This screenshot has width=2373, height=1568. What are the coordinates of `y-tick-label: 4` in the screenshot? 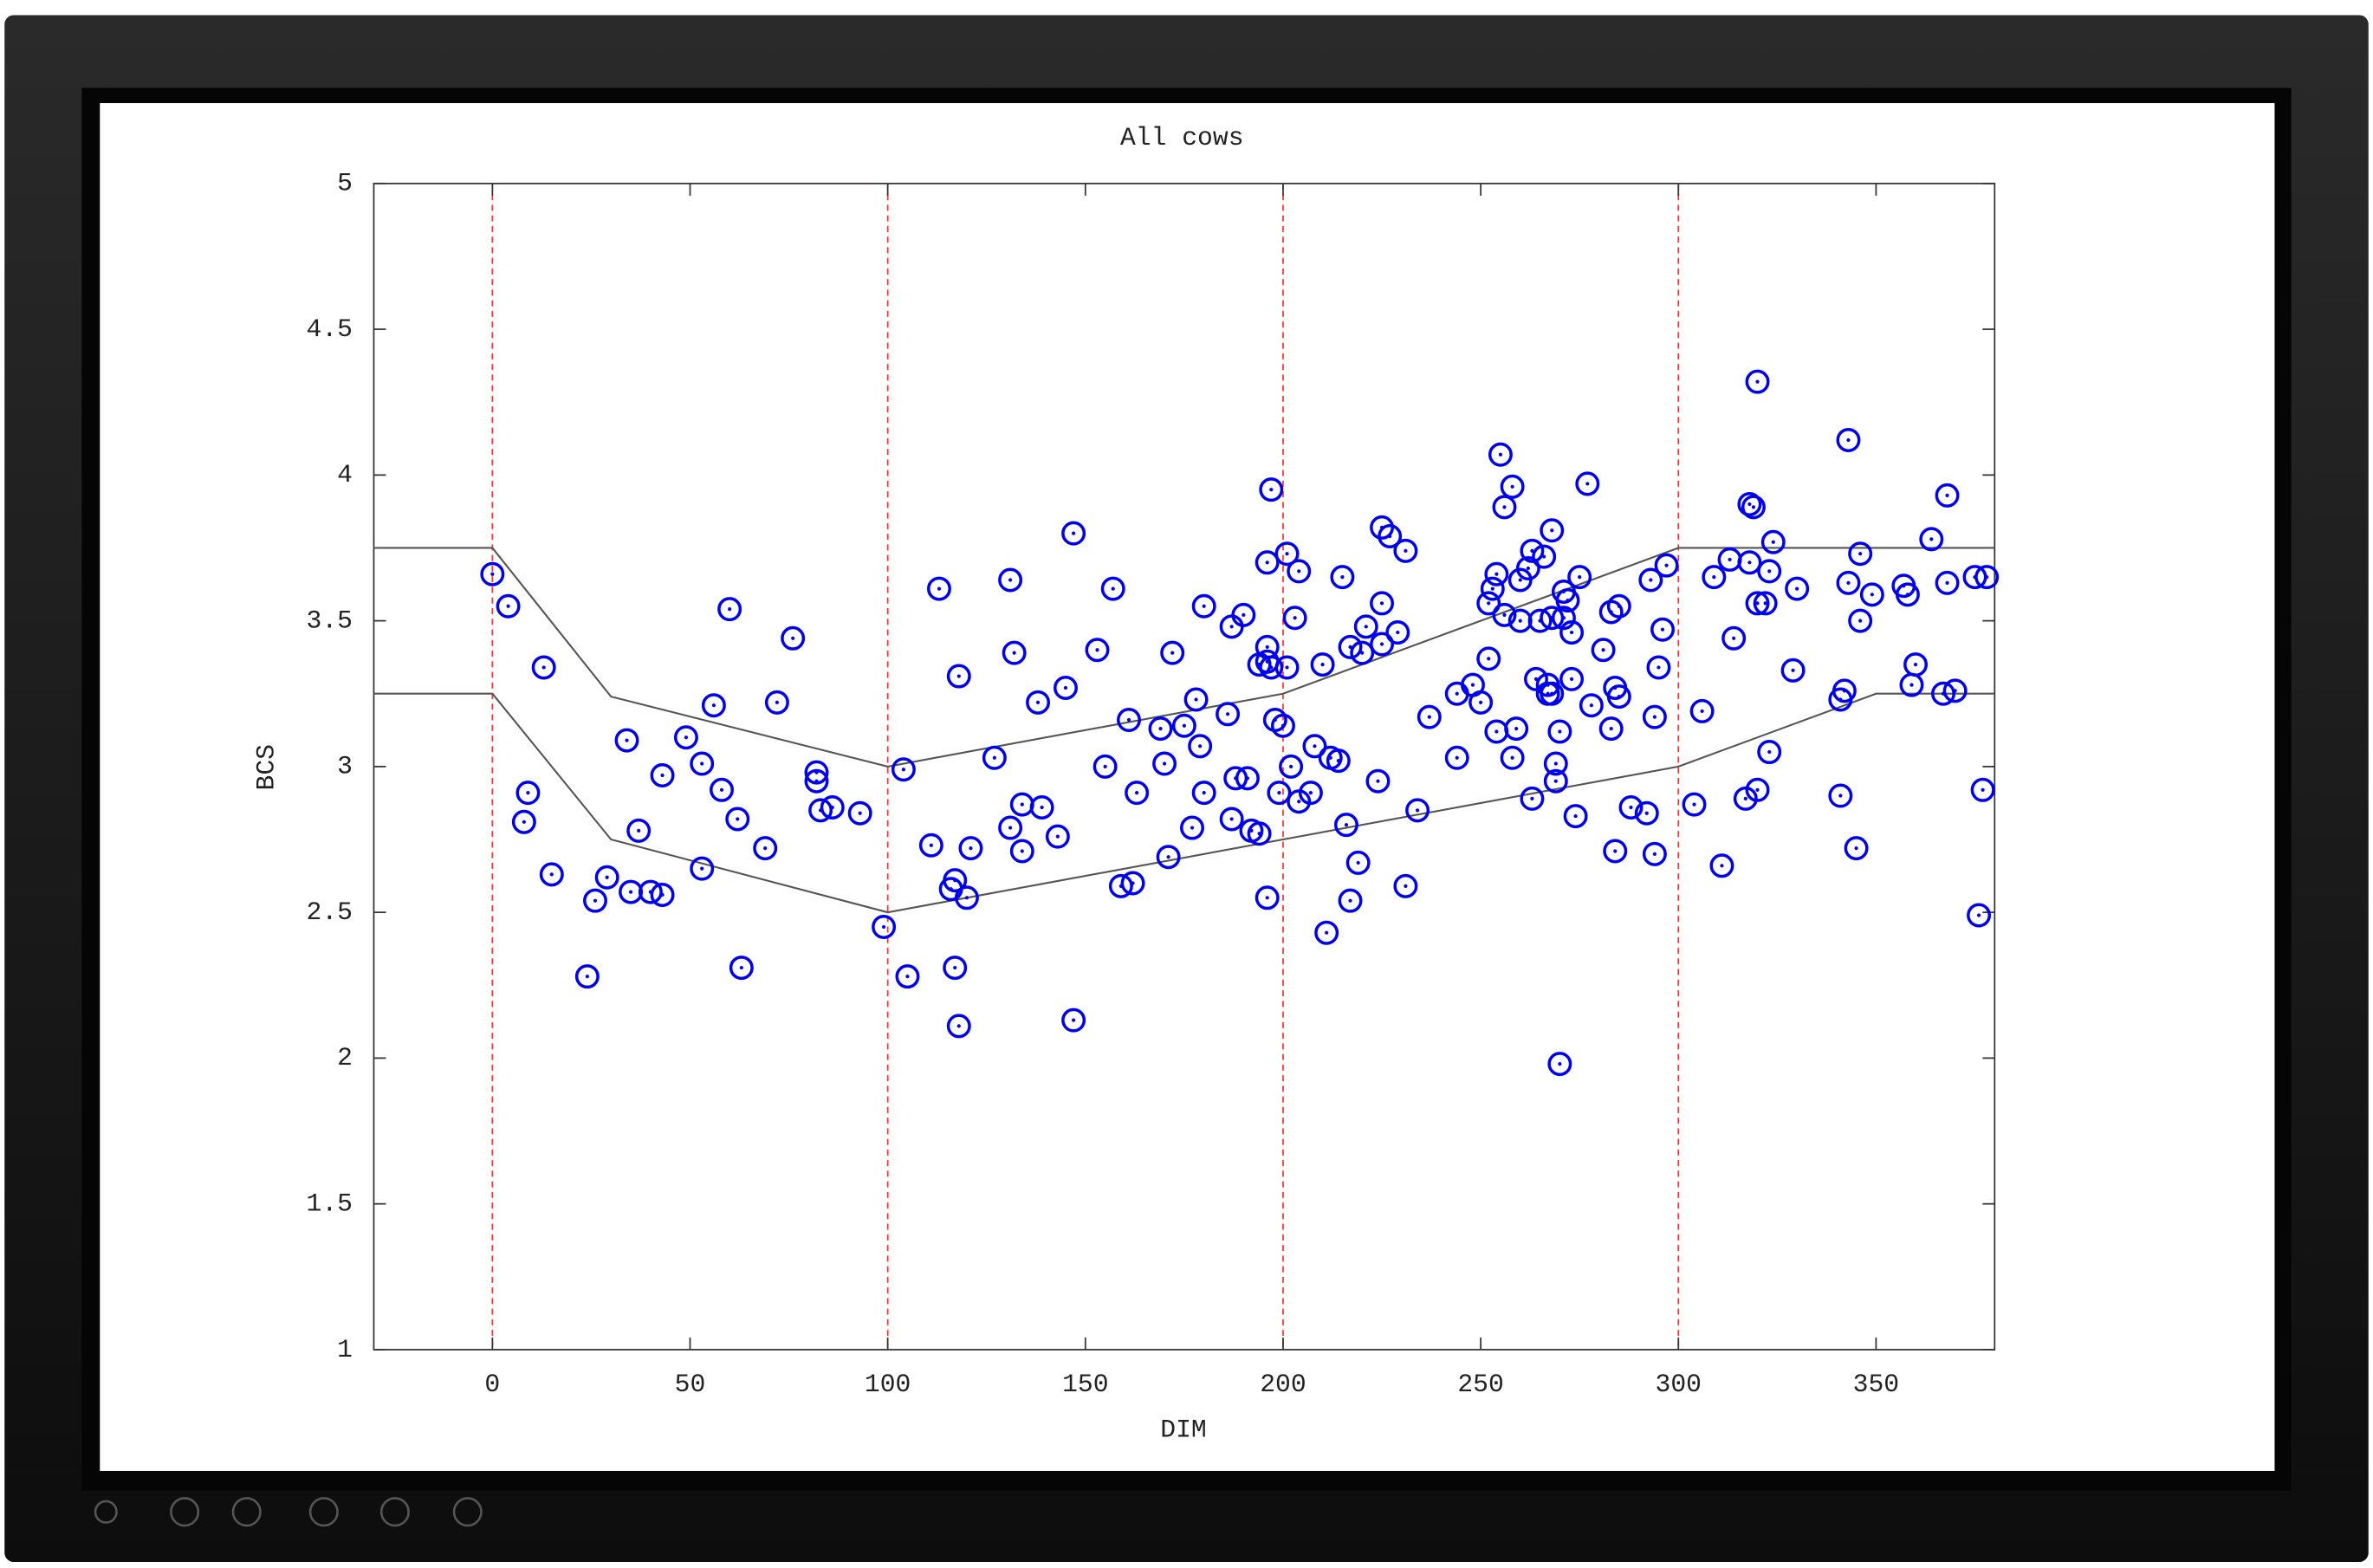 It's located at (345, 474).